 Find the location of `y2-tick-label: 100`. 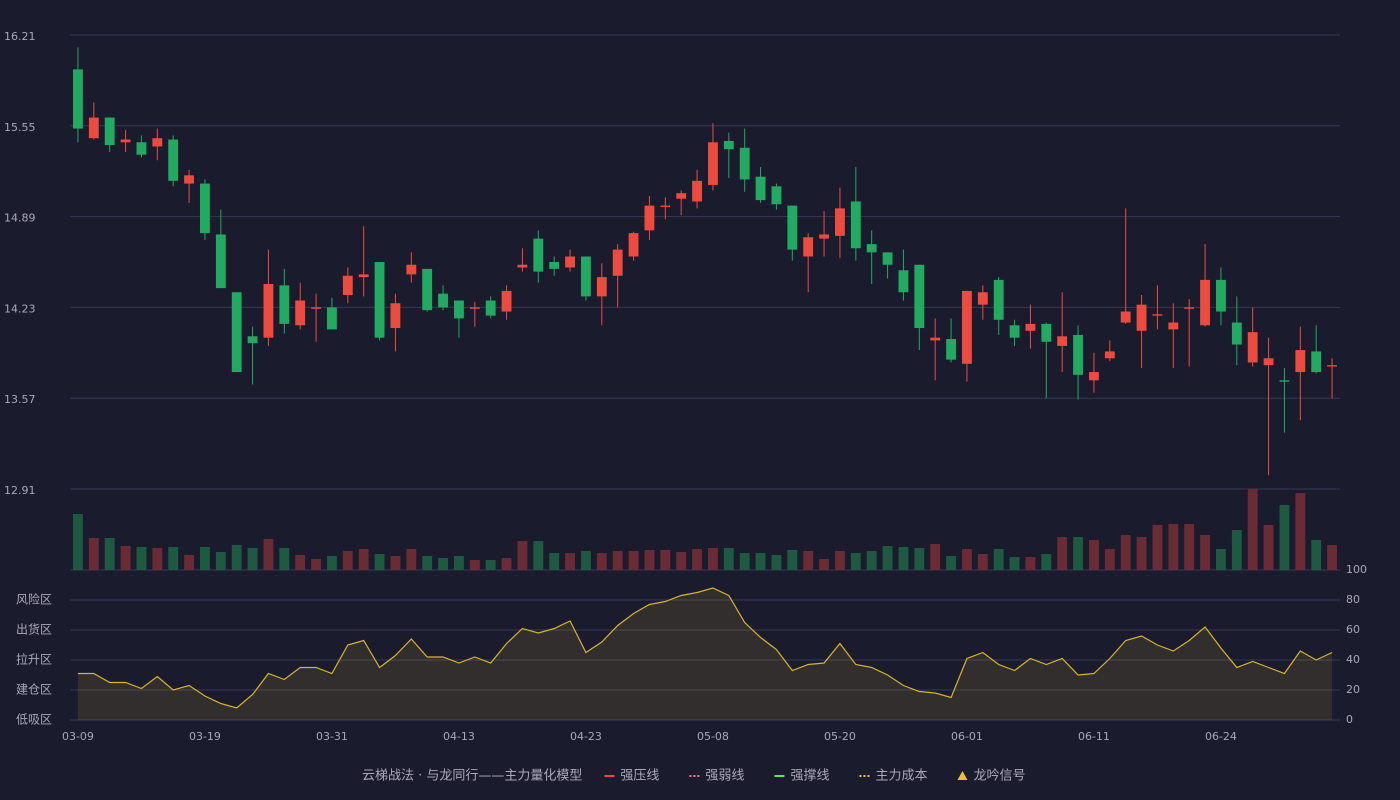

y2-tick-label: 100 is located at coordinates (1356, 569).